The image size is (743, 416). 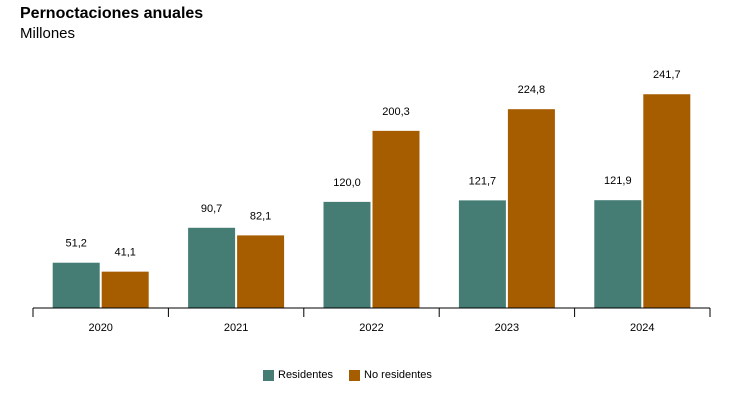 What do you see at coordinates (482, 254) in the screenshot?
I see `bar-residentes-2023` at bounding box center [482, 254].